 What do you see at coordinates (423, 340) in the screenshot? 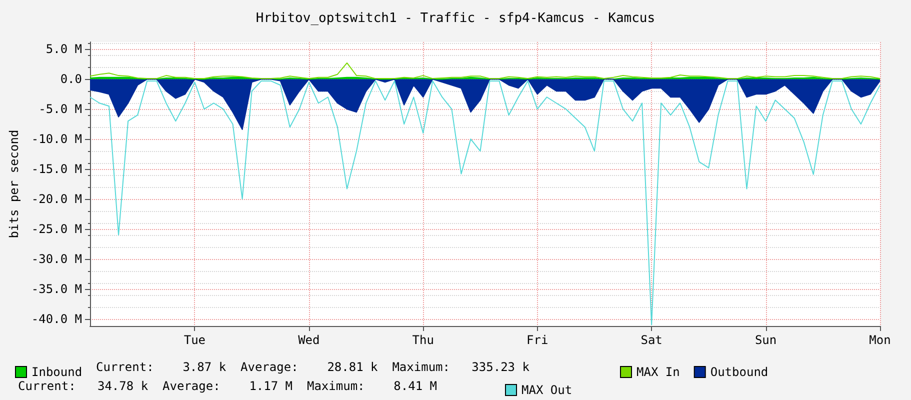
I see `x-tick-label: Thu` at bounding box center [423, 340].